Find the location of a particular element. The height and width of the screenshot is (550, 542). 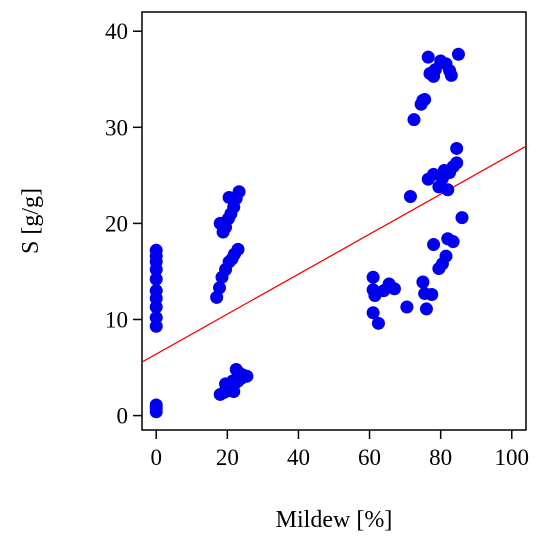

x-axis: 0 20 40 60 80 100 is located at coordinates (339, 450).